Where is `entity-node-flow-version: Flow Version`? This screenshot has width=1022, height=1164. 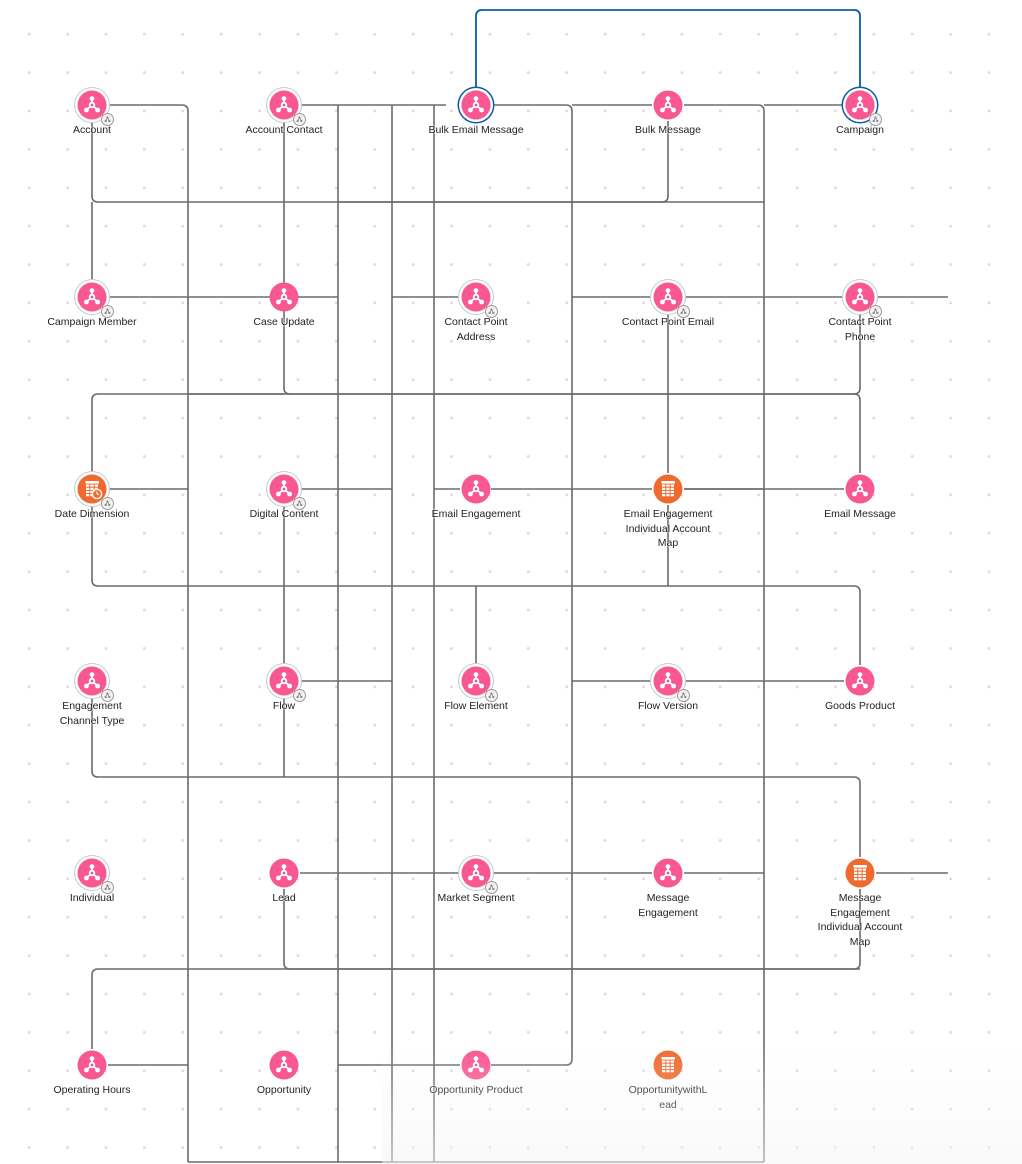 entity-node-flow-version: Flow Version is located at coordinates (668, 690).